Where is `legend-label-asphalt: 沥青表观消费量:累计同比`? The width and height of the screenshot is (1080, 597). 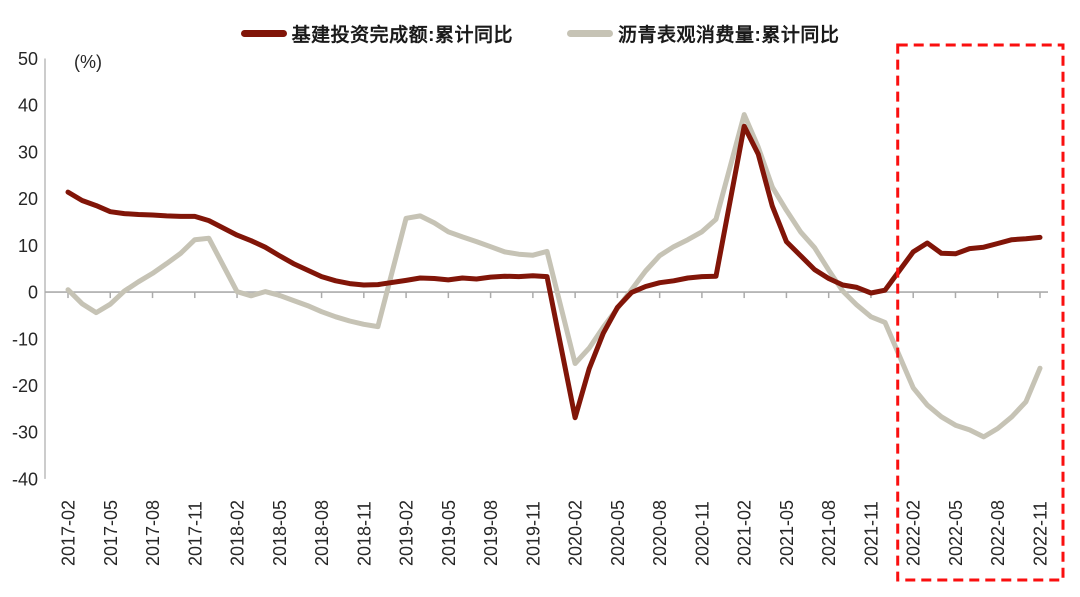
legend-label-asphalt: 沥青表观消费量:累计同比 is located at coordinates (729, 35).